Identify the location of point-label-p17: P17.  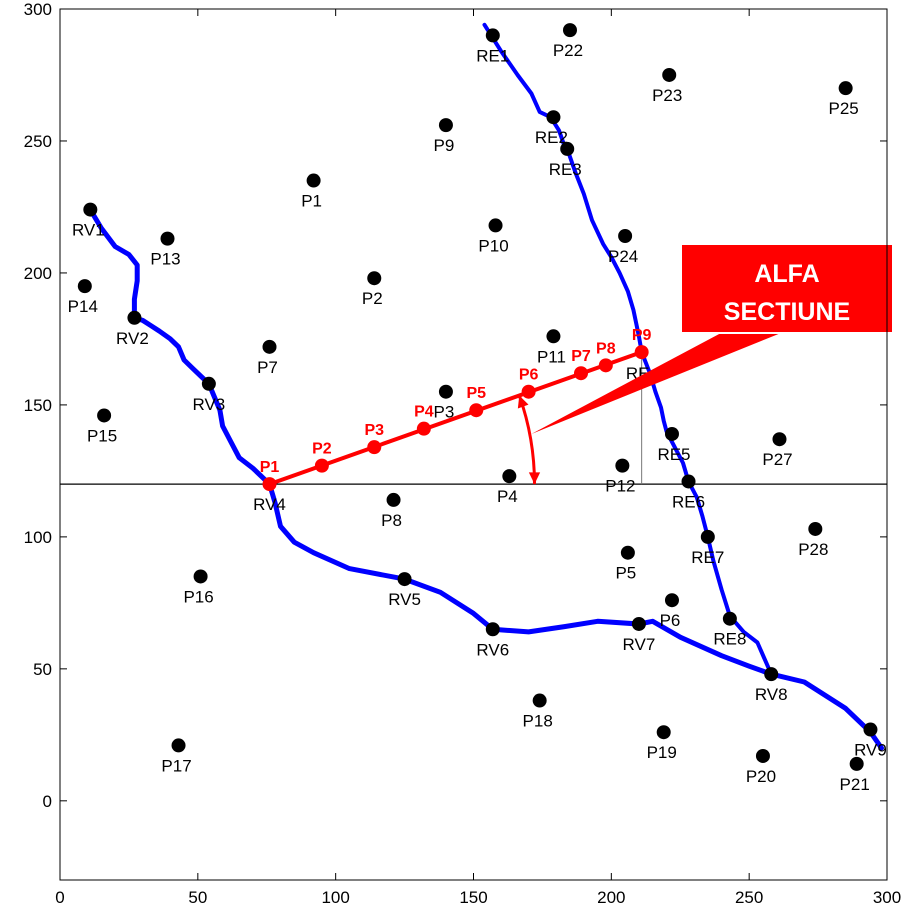
(176, 765).